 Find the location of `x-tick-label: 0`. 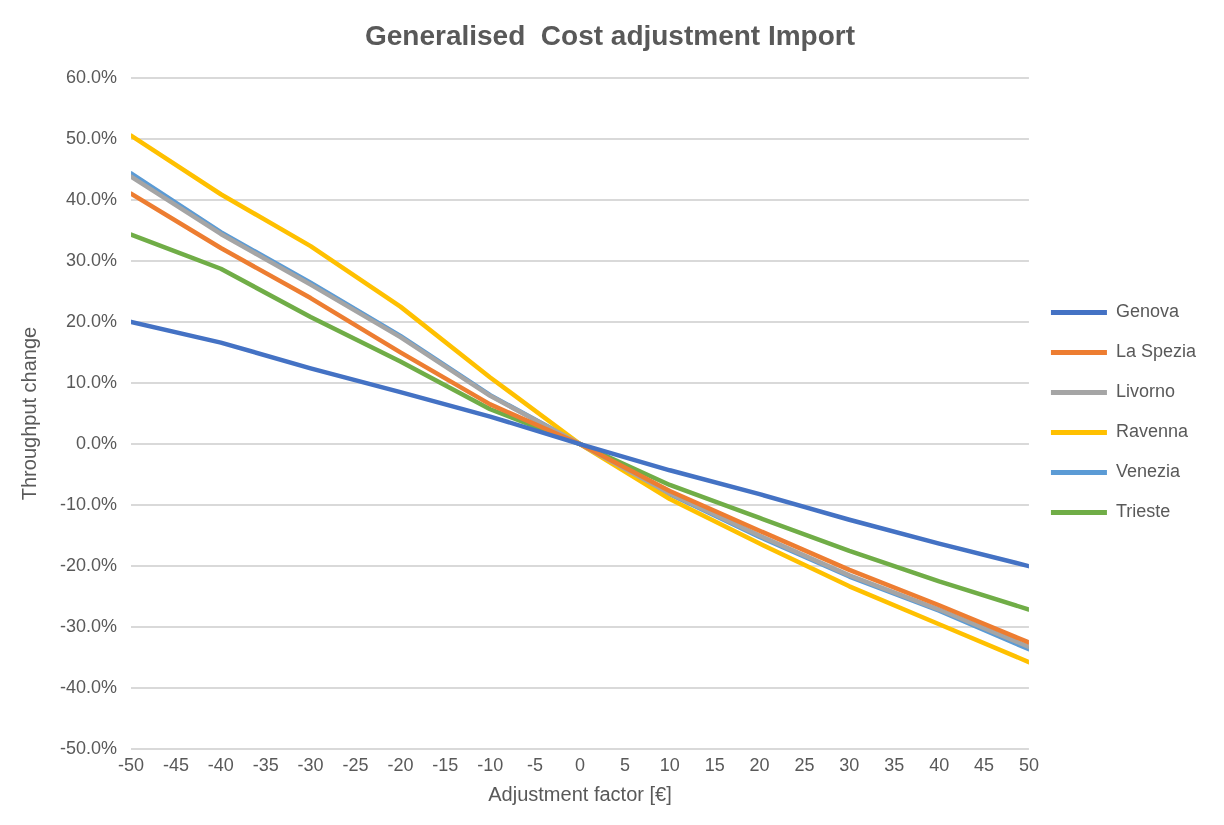

x-tick-label: 0 is located at coordinates (579, 765).